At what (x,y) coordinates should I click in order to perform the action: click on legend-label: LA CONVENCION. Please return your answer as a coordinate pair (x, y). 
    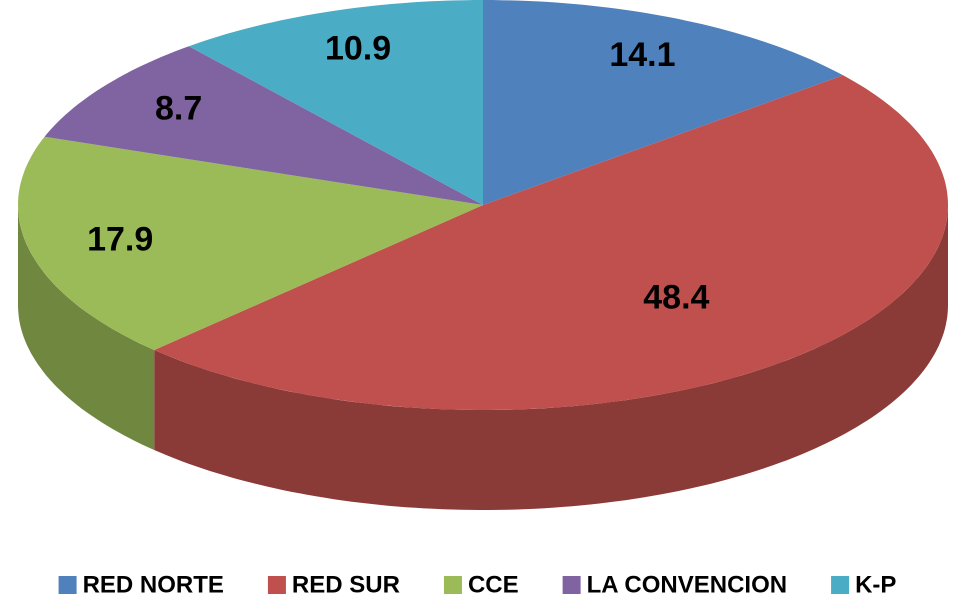
    Looking at the image, I should click on (687, 584).